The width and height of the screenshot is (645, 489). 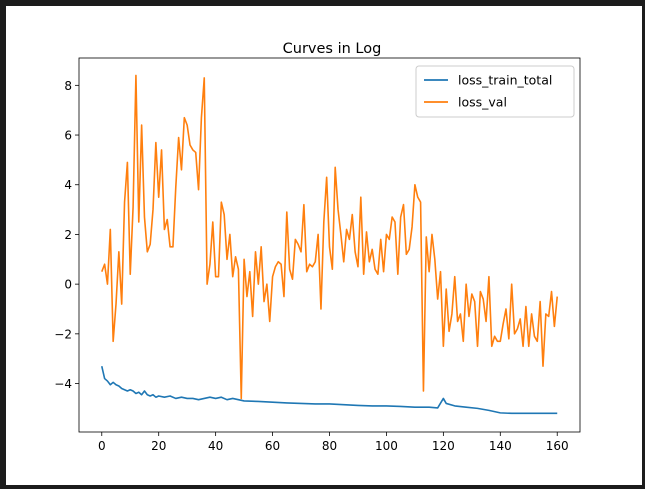 What do you see at coordinates (443, 446) in the screenshot?
I see `x-tick-label: 120` at bounding box center [443, 446].